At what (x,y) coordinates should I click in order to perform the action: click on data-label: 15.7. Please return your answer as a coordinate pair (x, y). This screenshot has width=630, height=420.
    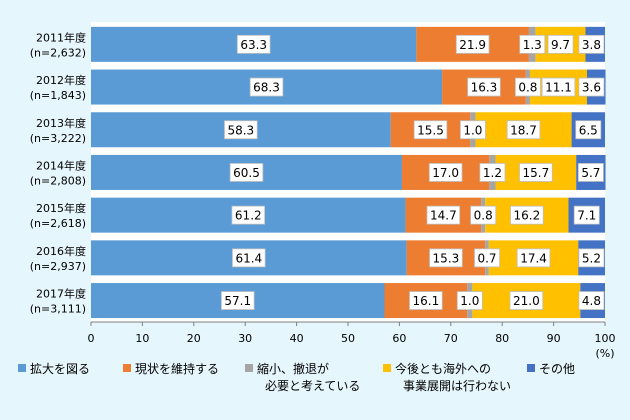
    Looking at the image, I should click on (536, 173).